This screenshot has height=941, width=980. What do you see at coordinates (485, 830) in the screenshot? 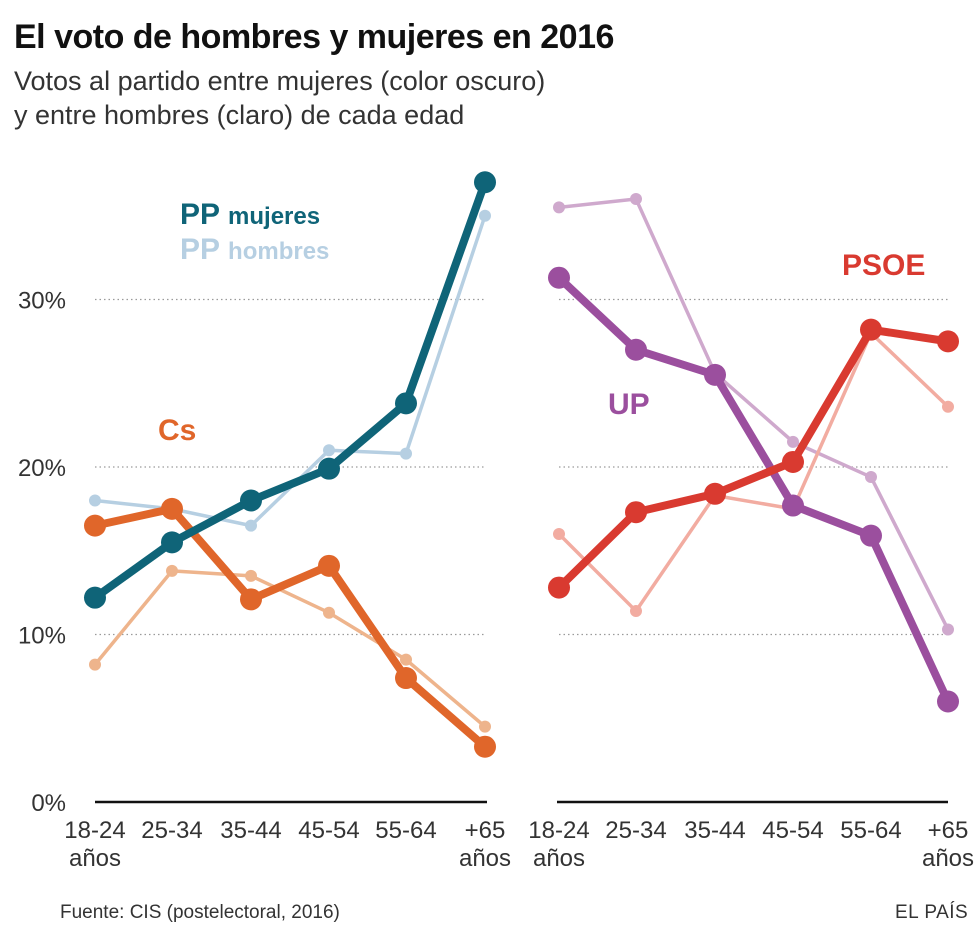
I see `x-tick-label-left-5: +65` at bounding box center [485, 830].